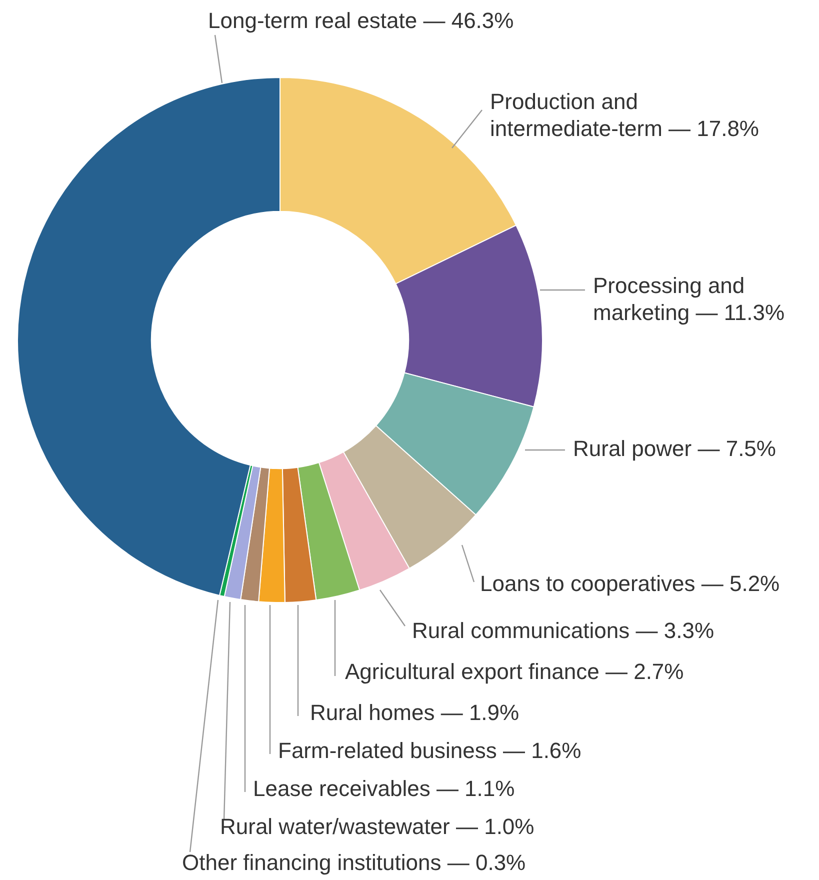 This screenshot has width=819, height=880. Describe the element at coordinates (415, 713) in the screenshot. I see `slice-label: Rural homes — 1.9%` at that location.